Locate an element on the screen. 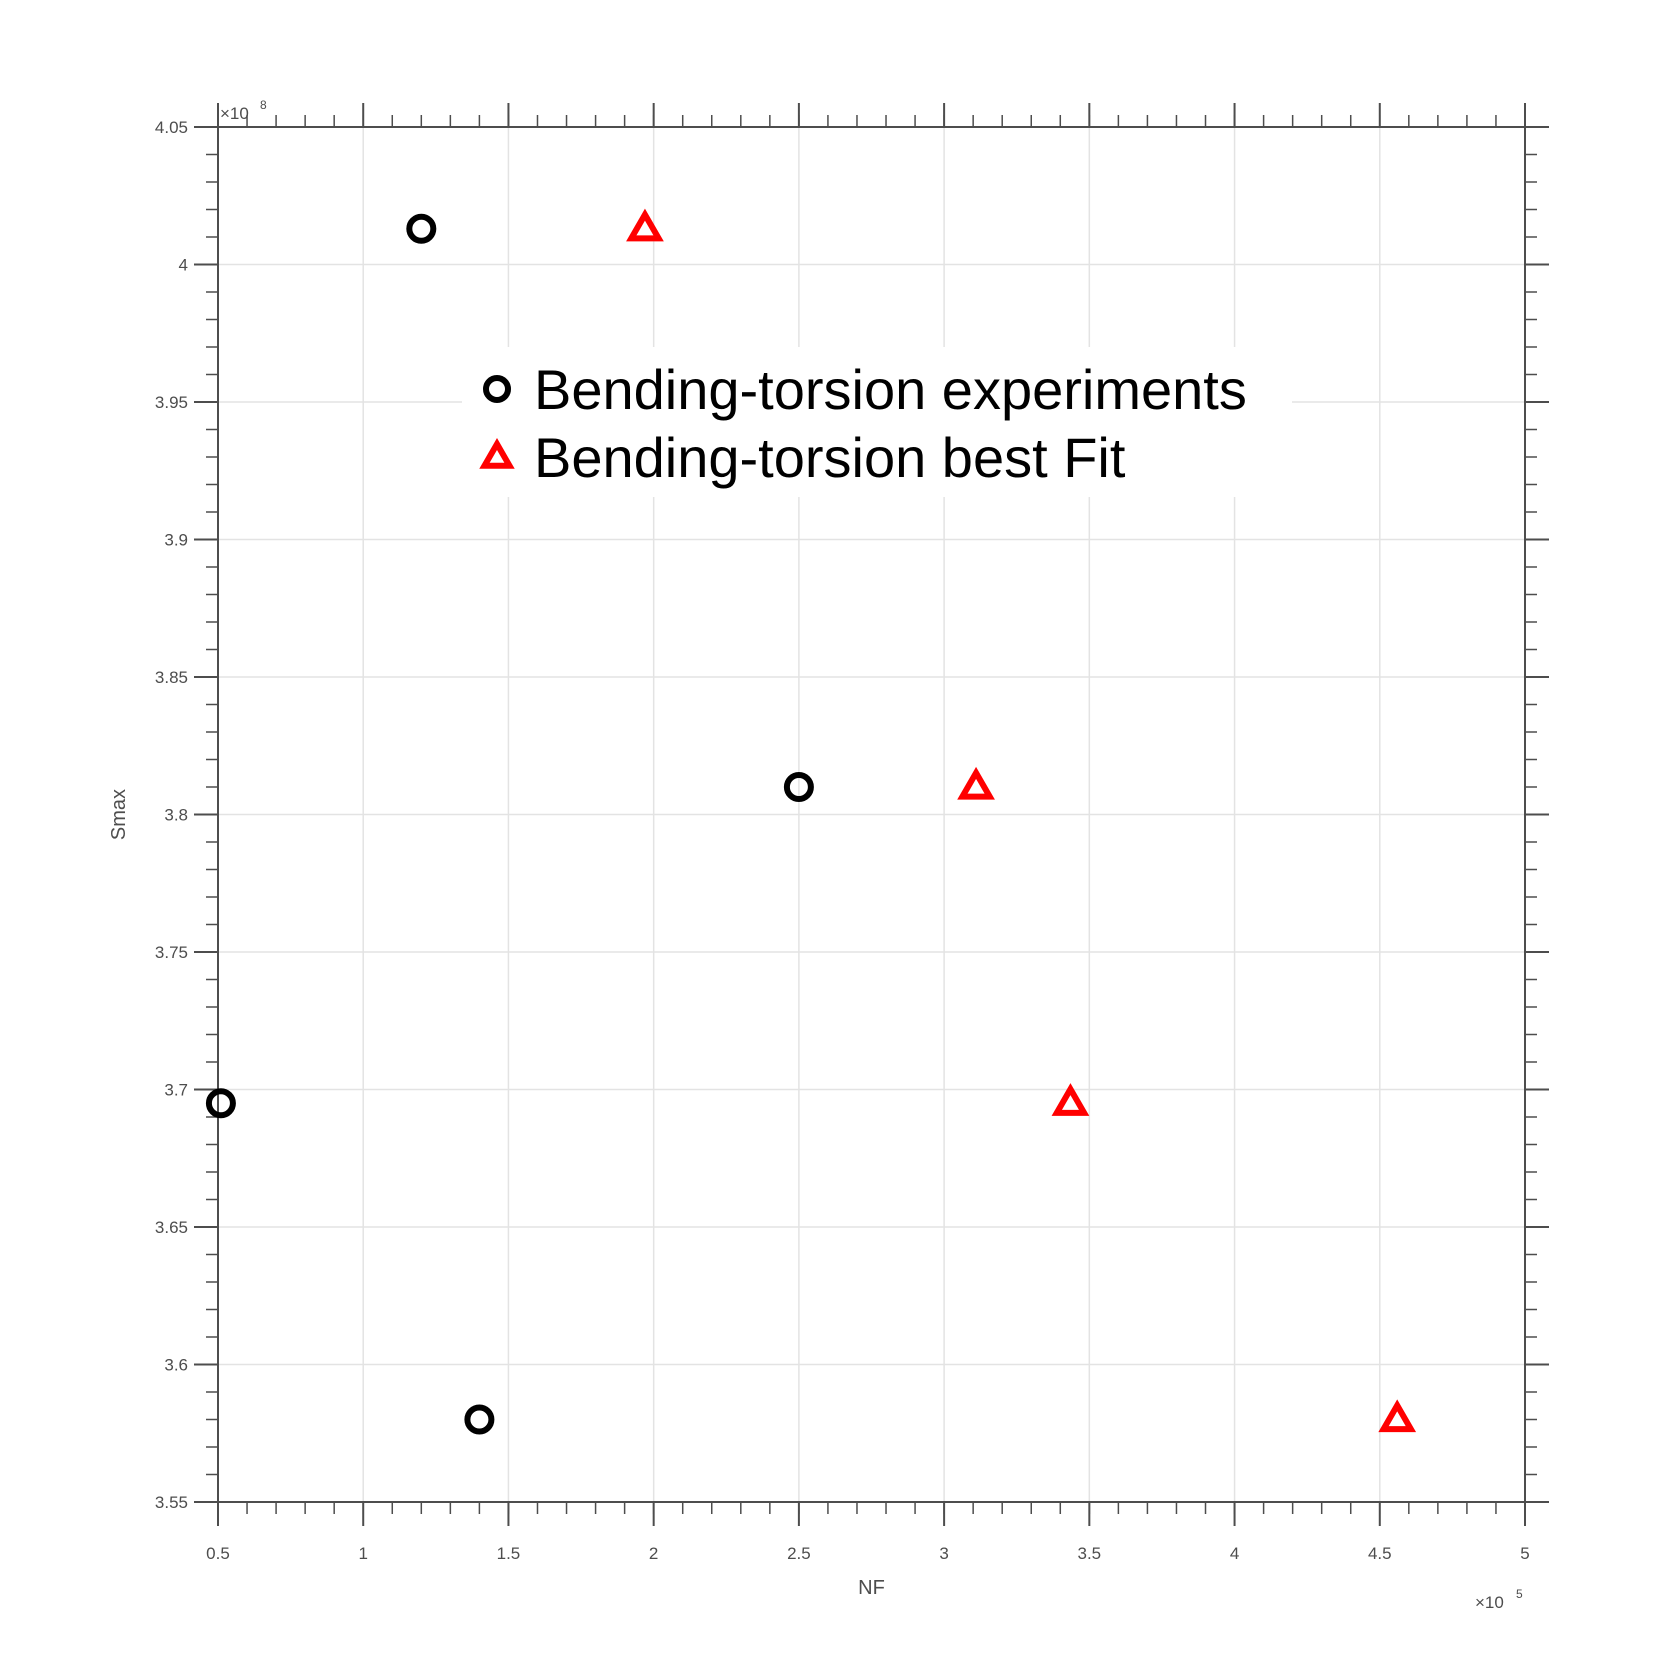 The width and height of the screenshot is (1667, 1667). y-tick-label: 3.75 is located at coordinates (171, 952).